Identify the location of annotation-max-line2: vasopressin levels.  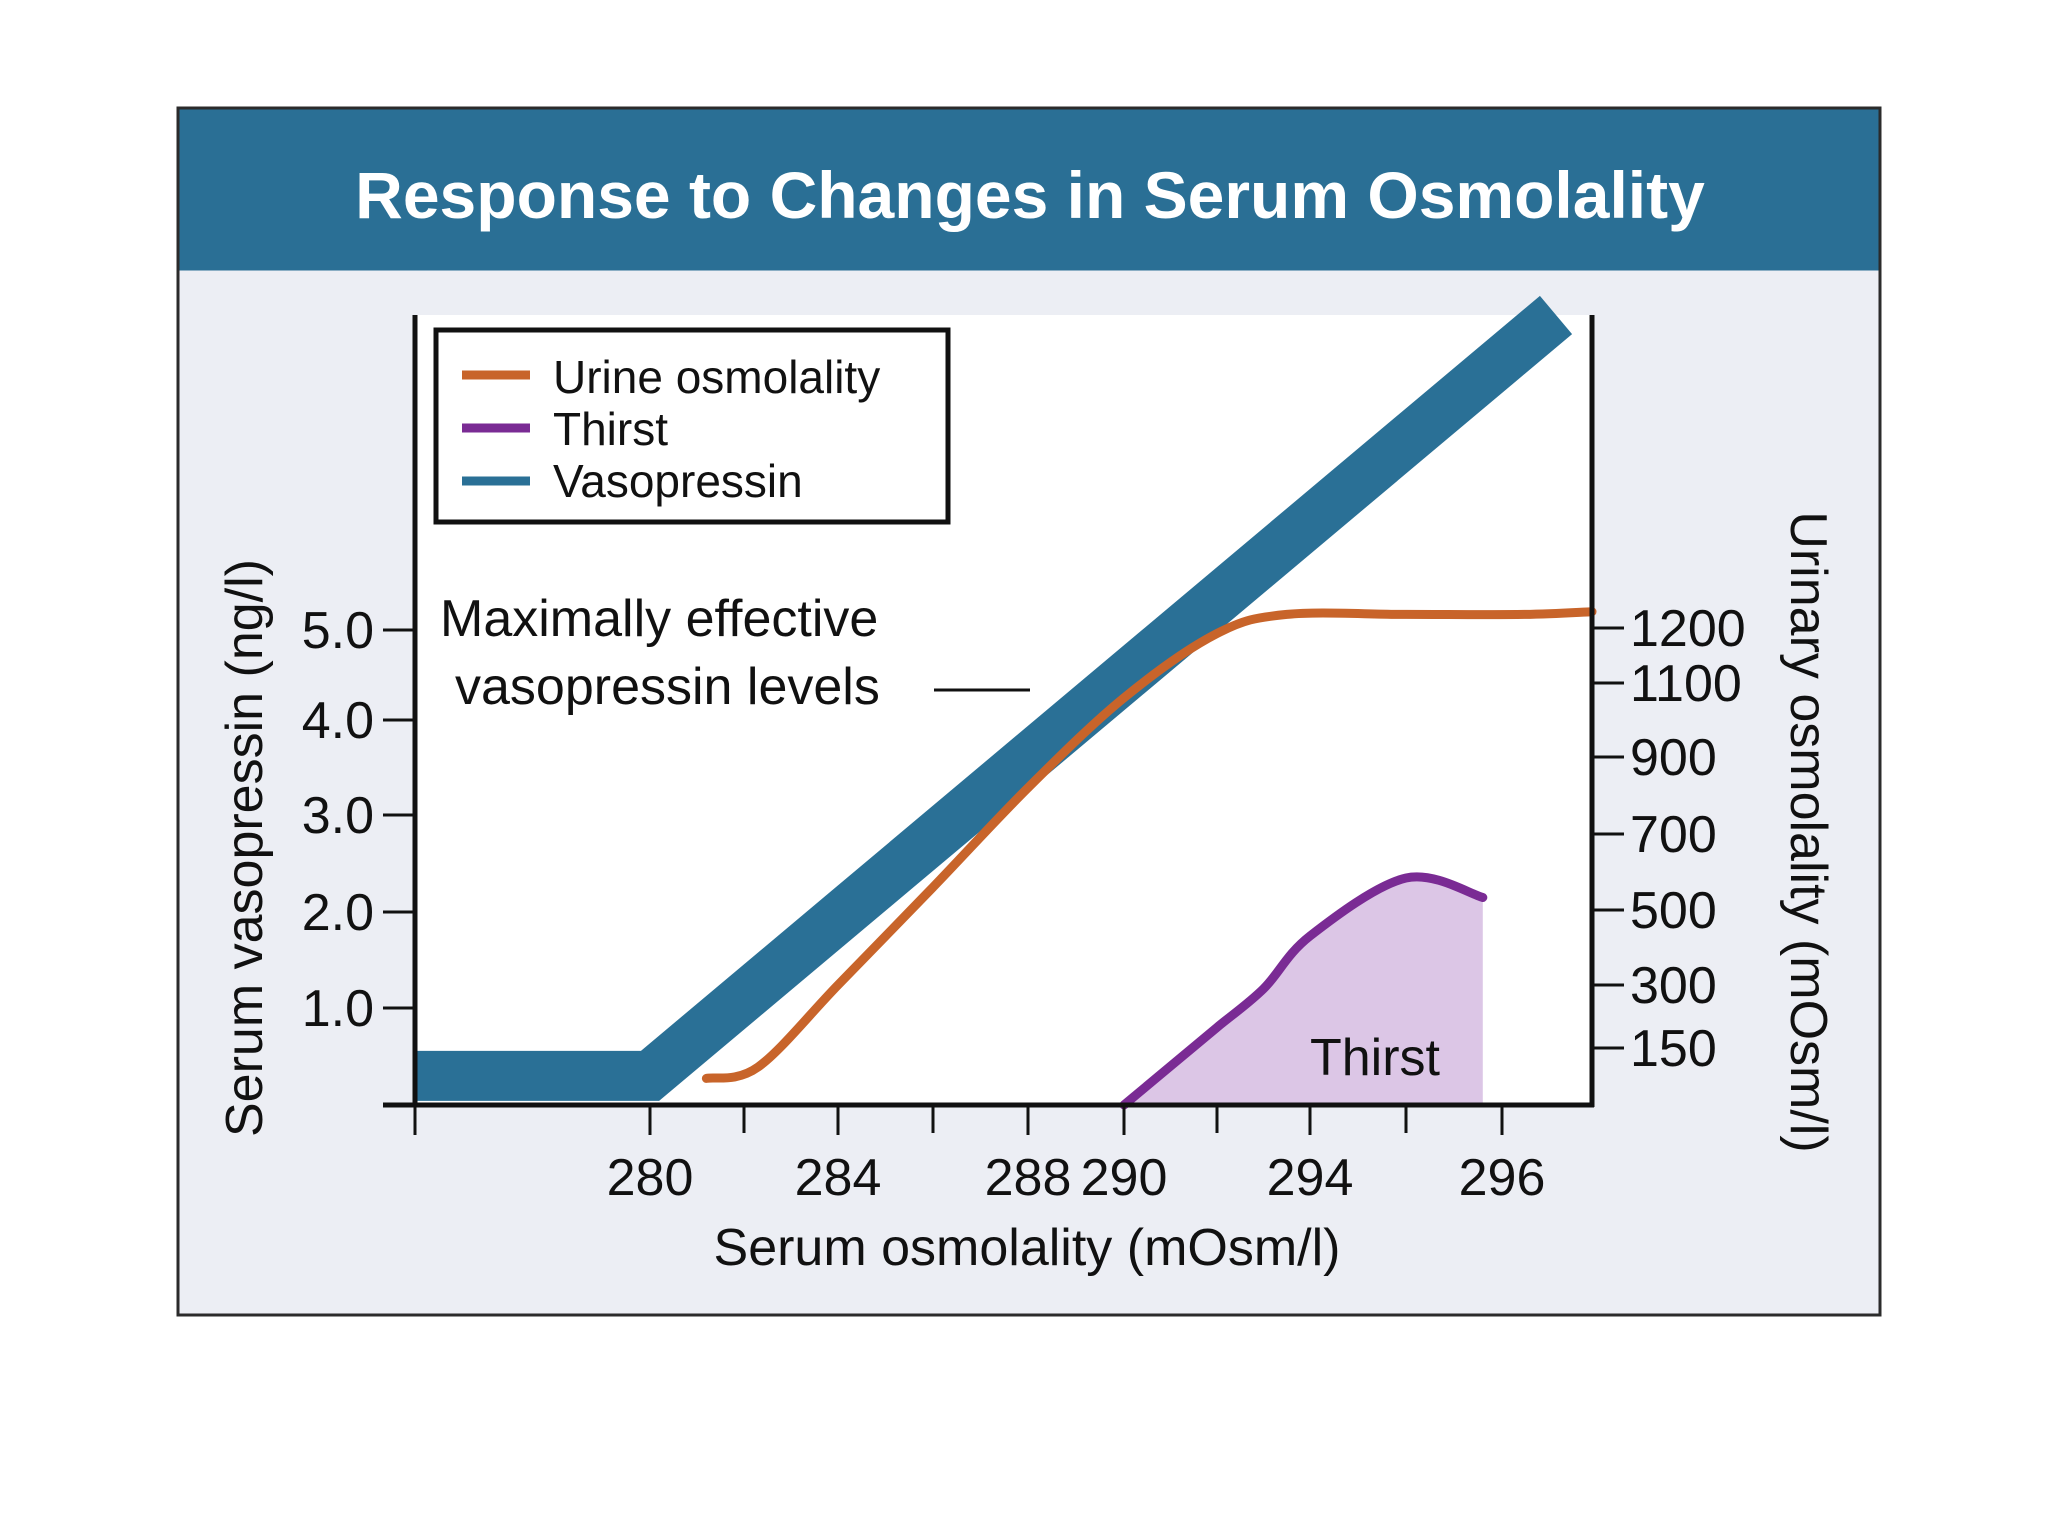
(667, 687).